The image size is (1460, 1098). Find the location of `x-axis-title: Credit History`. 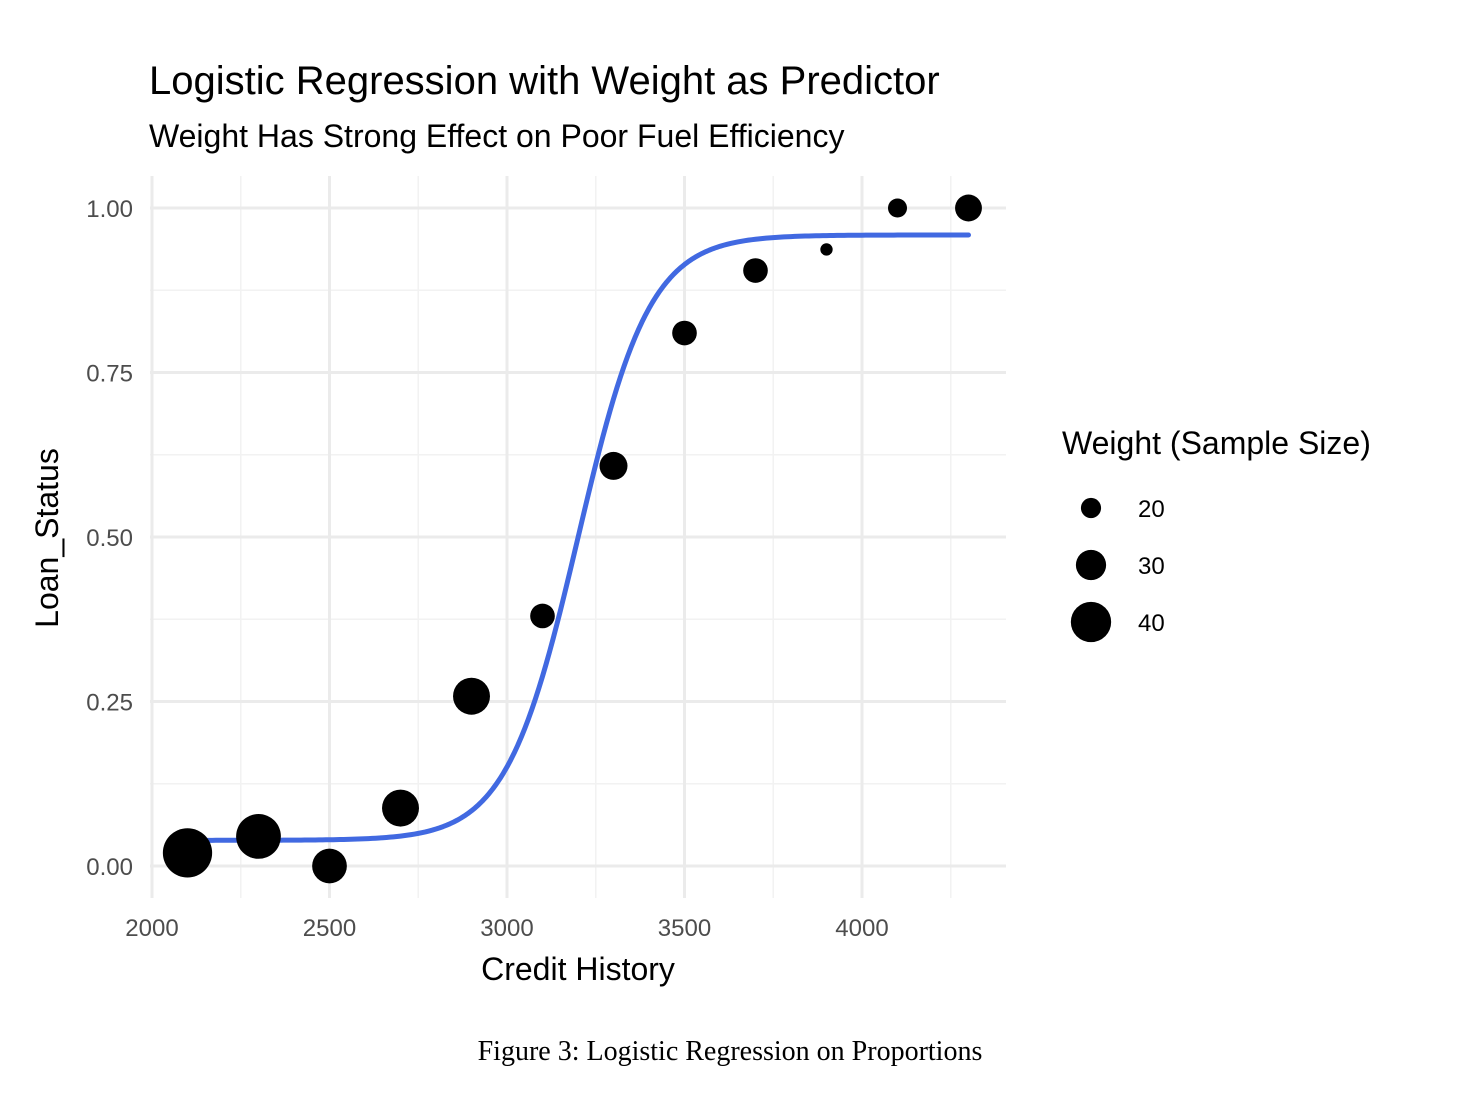

x-axis-title: Credit History is located at coordinates (578, 969).